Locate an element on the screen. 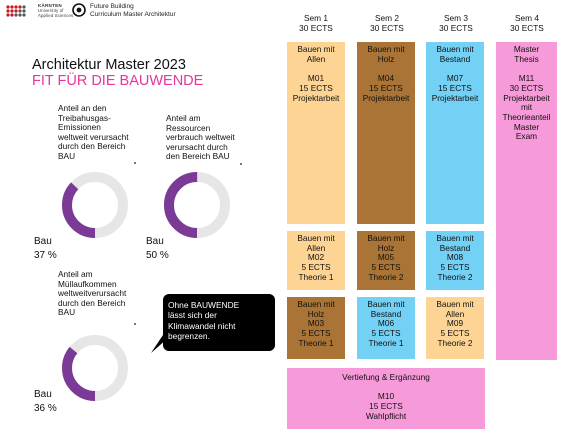  stat-category-resources: Bau is located at coordinates (155, 241).